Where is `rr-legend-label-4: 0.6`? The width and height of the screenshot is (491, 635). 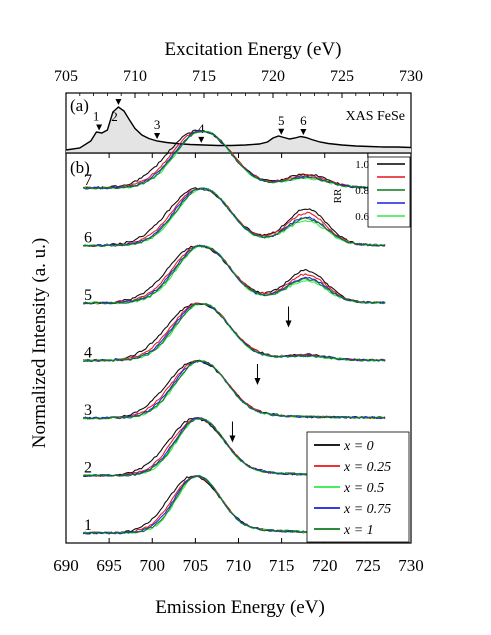 rr-legend-label-4: 0.6 is located at coordinates (362, 217).